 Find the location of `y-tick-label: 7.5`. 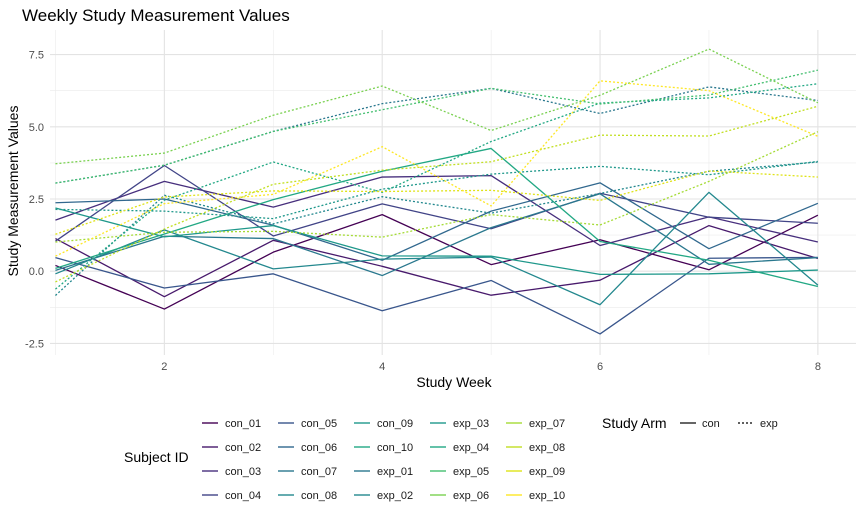

y-tick-label: 7.5 is located at coordinates (36, 56).